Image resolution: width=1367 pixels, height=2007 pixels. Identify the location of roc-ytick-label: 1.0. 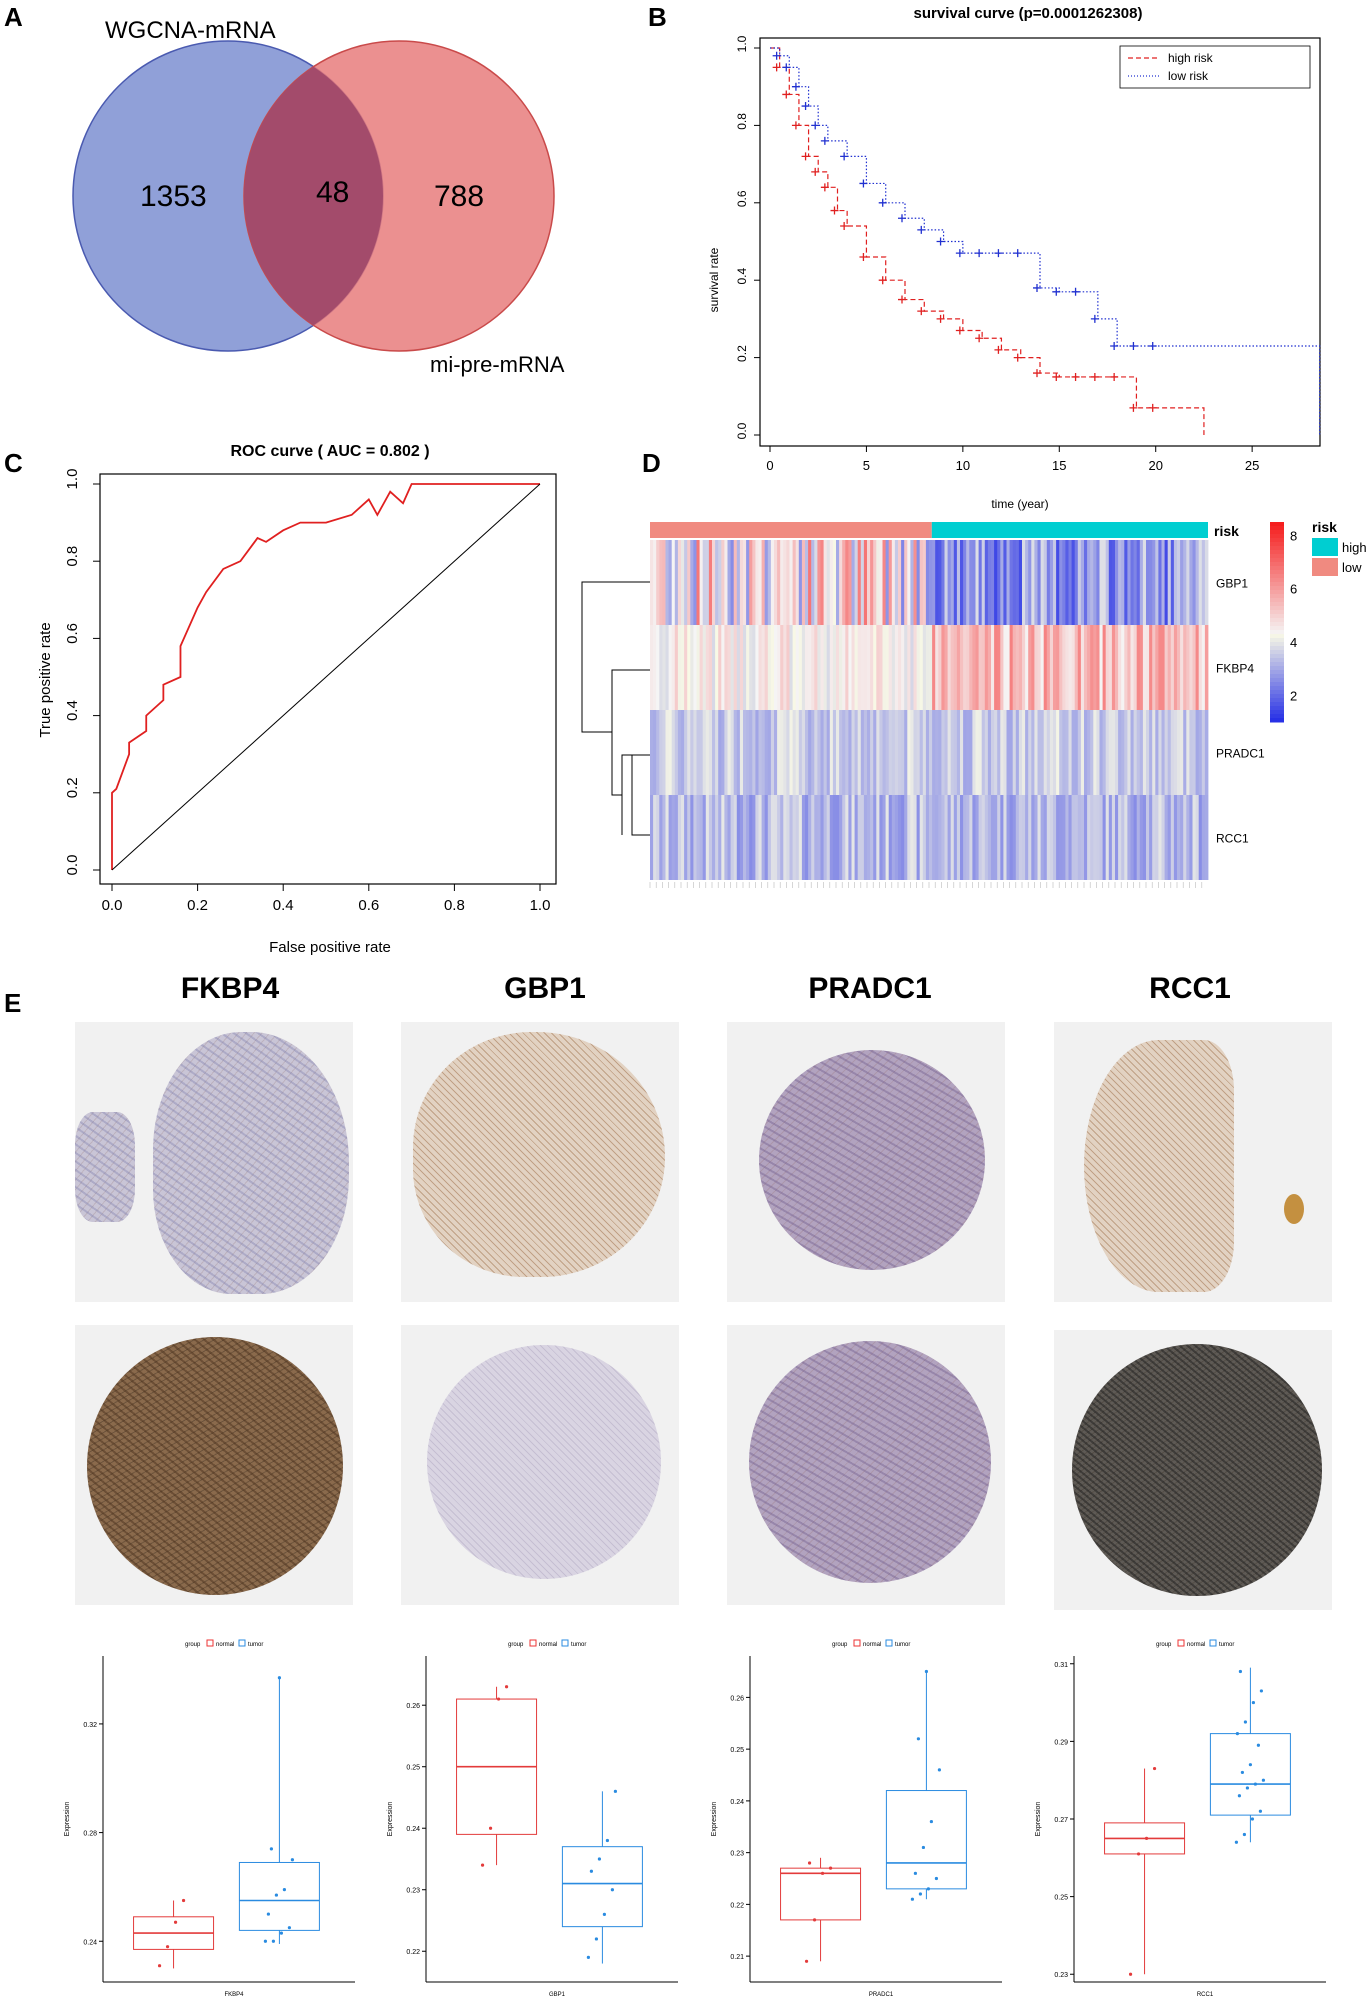
(72, 479).